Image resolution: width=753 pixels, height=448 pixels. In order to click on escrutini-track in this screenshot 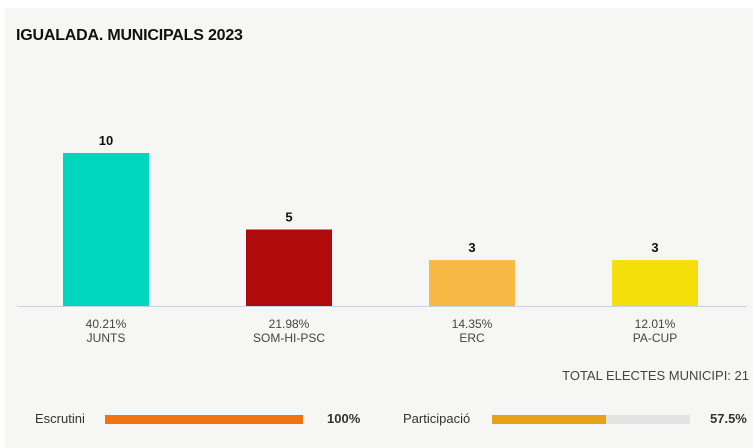, I will do `click(204, 419)`.